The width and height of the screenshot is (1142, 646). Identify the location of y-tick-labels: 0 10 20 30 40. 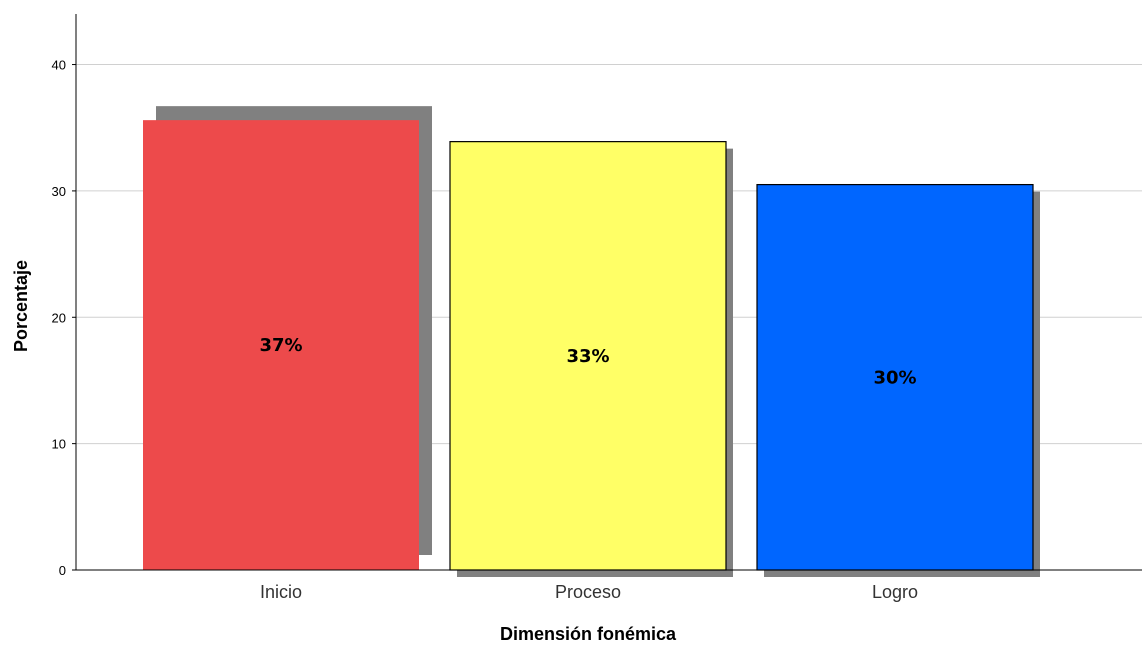
(59, 318).